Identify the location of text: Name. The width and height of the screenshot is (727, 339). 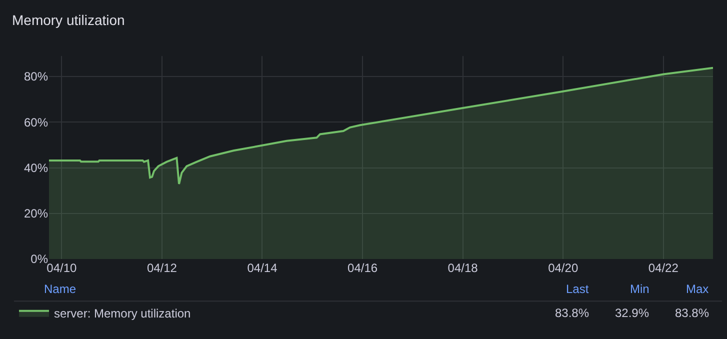
(60, 289).